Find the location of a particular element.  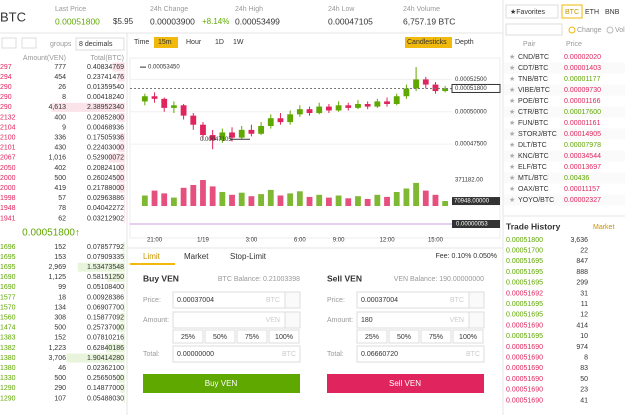

active-market is located at coordinates (572, 11).